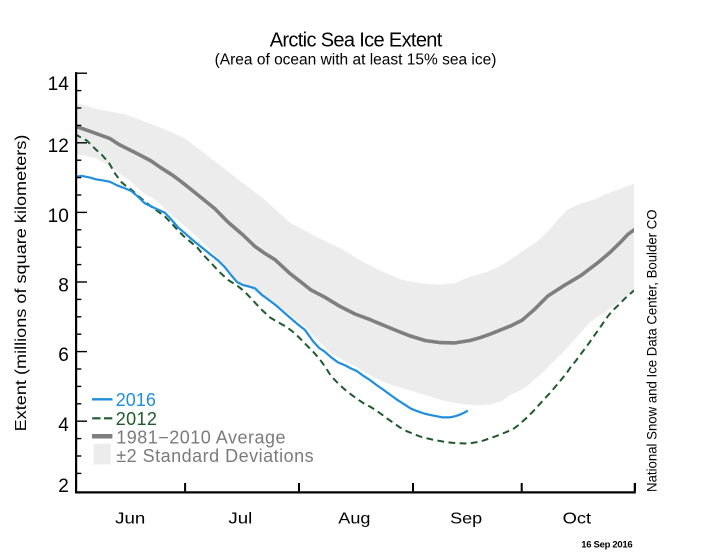 The height and width of the screenshot is (557, 715). What do you see at coordinates (201, 437) in the screenshot?
I see `svg-text: 1981−2010 Average` at bounding box center [201, 437].